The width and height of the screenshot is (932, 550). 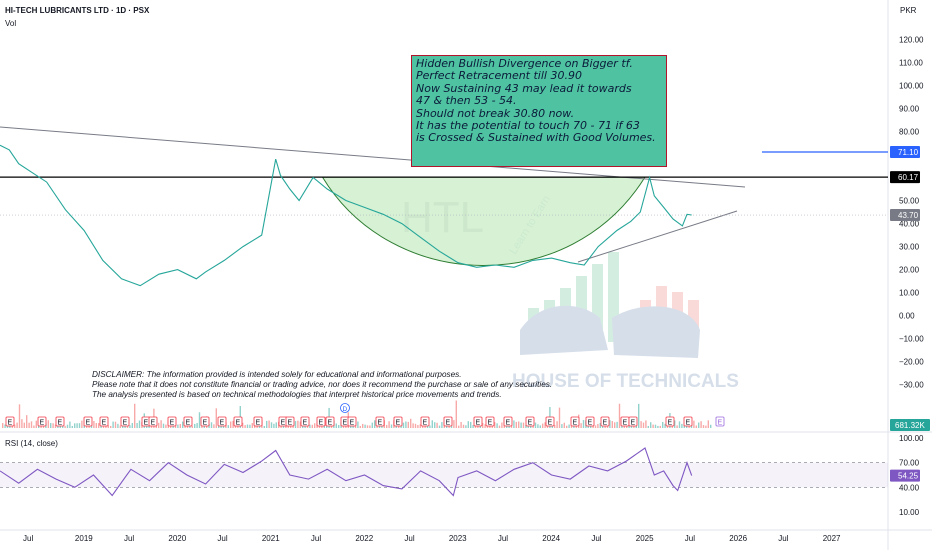 I want to click on dividend-marker-label: D, so click(x=345, y=409).